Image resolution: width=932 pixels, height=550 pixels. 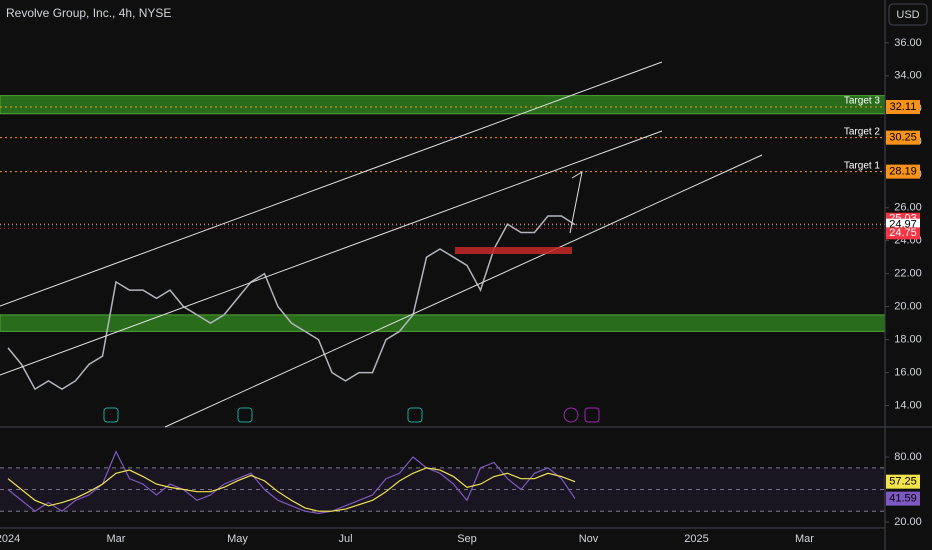 What do you see at coordinates (908, 373) in the screenshot?
I see `y-tick-label: 16.00` at bounding box center [908, 373].